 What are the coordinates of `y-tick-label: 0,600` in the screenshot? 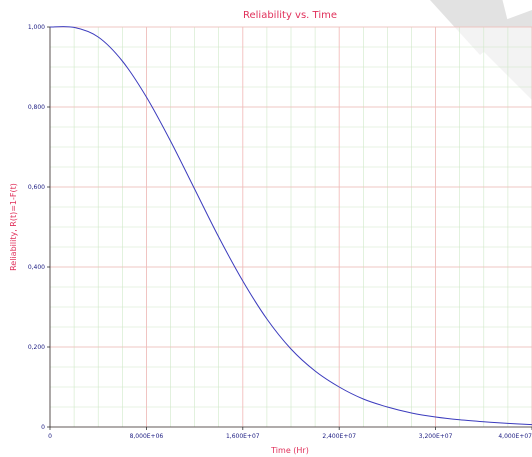 It's located at (36, 187).